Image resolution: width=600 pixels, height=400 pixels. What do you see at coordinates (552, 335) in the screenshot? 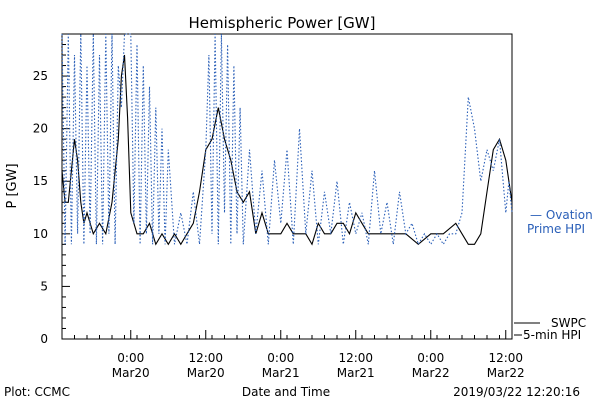
I see `swpc-legend-line2: 5-min HPI` at bounding box center [552, 335].